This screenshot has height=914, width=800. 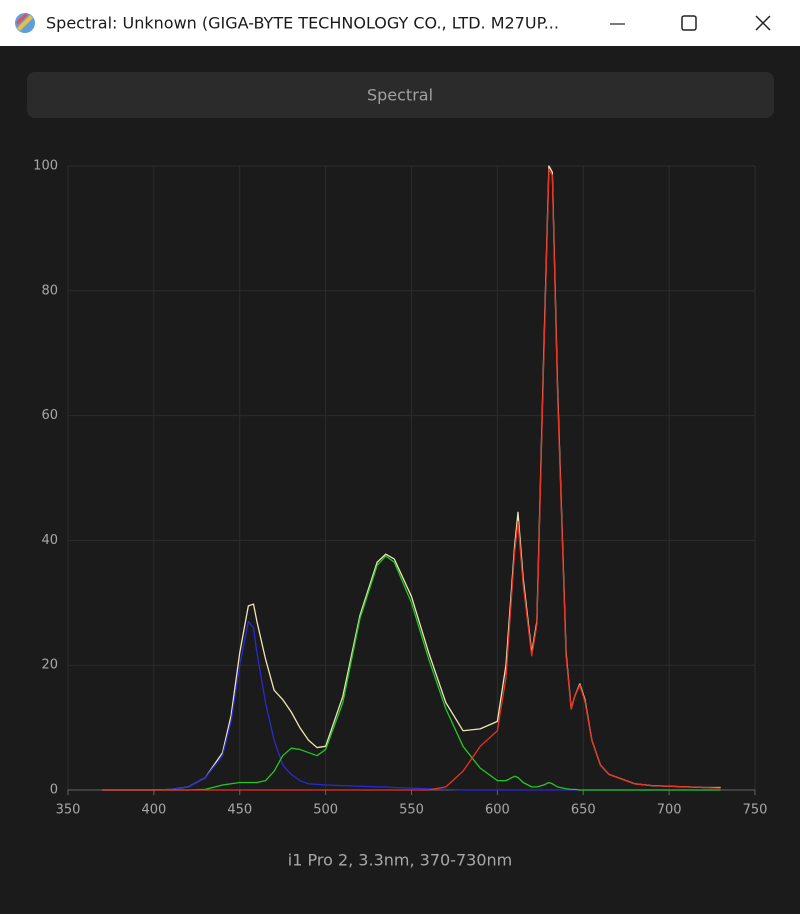 I want to click on x-tick-label: 350, so click(x=68, y=810).